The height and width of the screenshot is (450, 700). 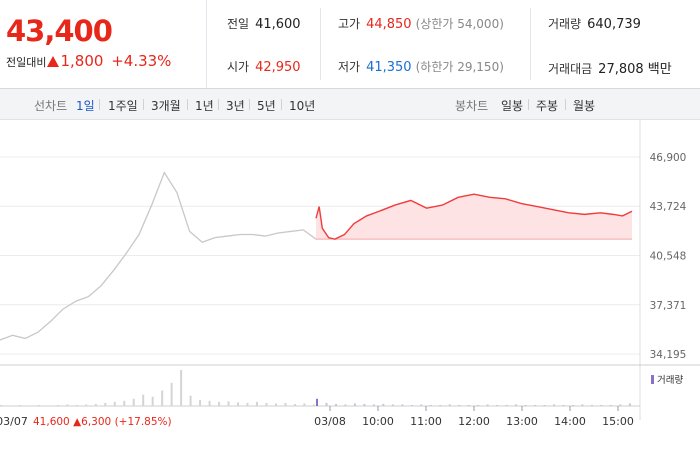 What do you see at coordinates (26, 62) in the screenshot?
I see `change-label: 전일대비` at bounding box center [26, 62].